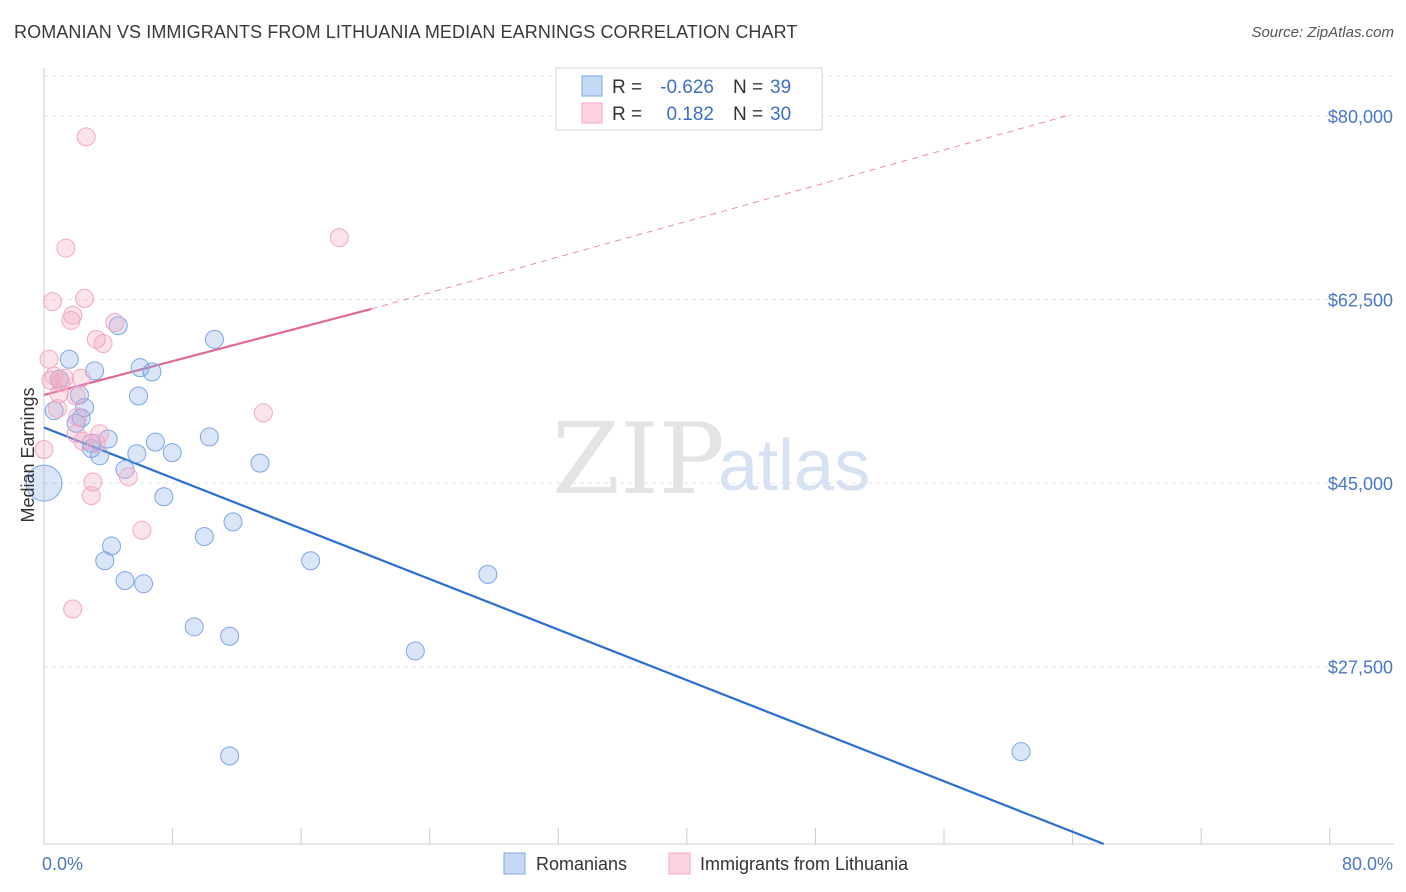  Describe the element at coordinates (1360, 300) in the screenshot. I see `y-tick-label-1: $62,500` at that location.